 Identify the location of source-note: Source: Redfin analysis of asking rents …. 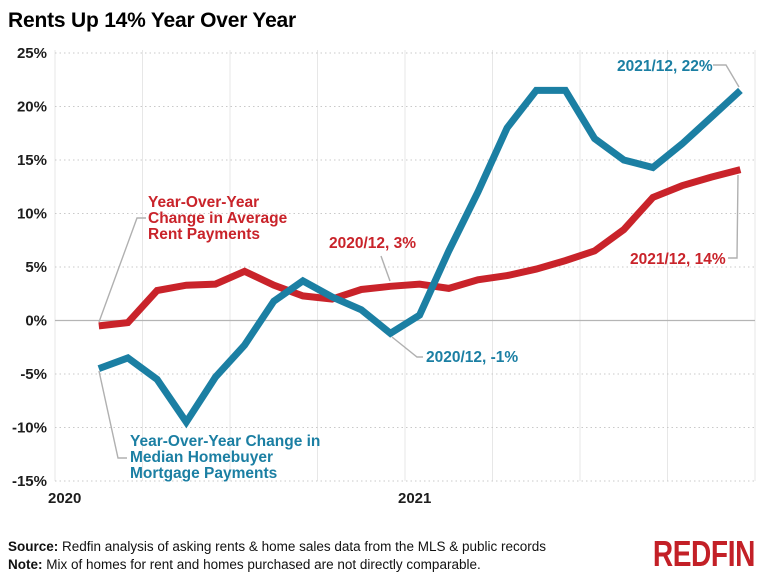
(277, 547).